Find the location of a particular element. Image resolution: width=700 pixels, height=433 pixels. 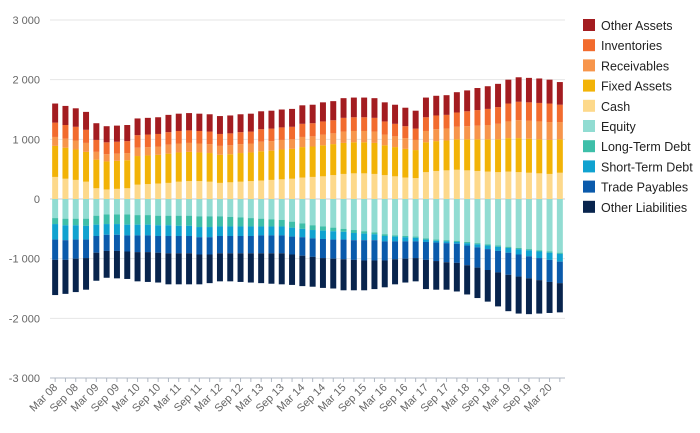

legend-label-short-term-debt: Short-Term Debt is located at coordinates (647, 167).